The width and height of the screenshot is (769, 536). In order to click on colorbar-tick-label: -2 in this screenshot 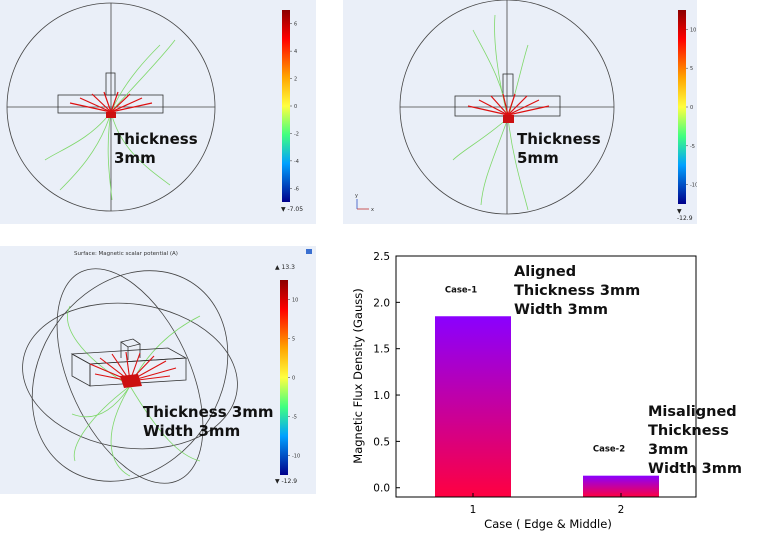, I will do `click(296, 134)`.